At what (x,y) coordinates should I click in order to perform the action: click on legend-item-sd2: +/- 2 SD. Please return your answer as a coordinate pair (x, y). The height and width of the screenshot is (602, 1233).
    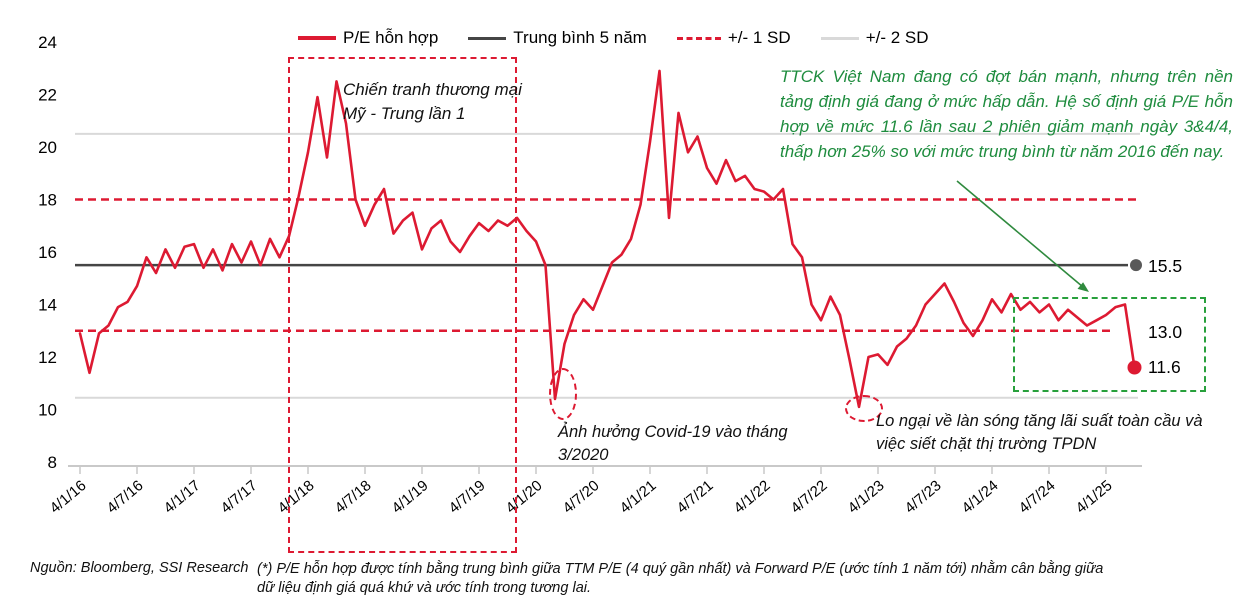
    Looking at the image, I should click on (874, 38).